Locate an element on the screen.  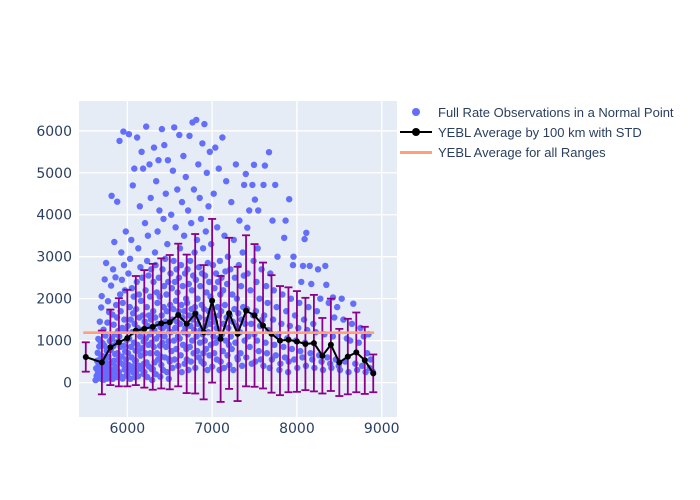
y-tick-label: 5000 is located at coordinates (54, 174).